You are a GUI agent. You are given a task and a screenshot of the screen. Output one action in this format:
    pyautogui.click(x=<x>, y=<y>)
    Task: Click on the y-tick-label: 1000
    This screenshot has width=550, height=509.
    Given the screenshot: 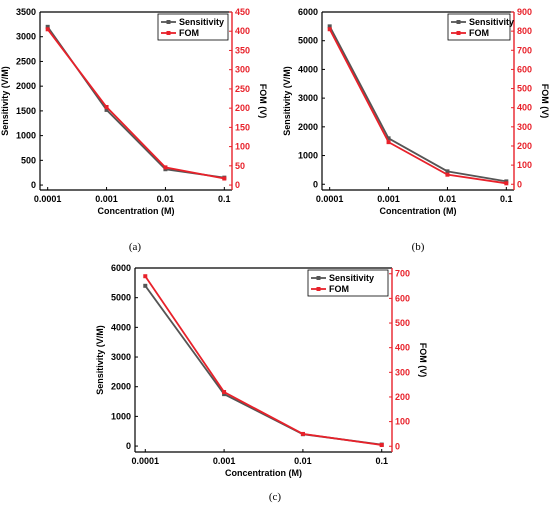 What is the action you would take?
    pyautogui.click(x=308, y=156)
    